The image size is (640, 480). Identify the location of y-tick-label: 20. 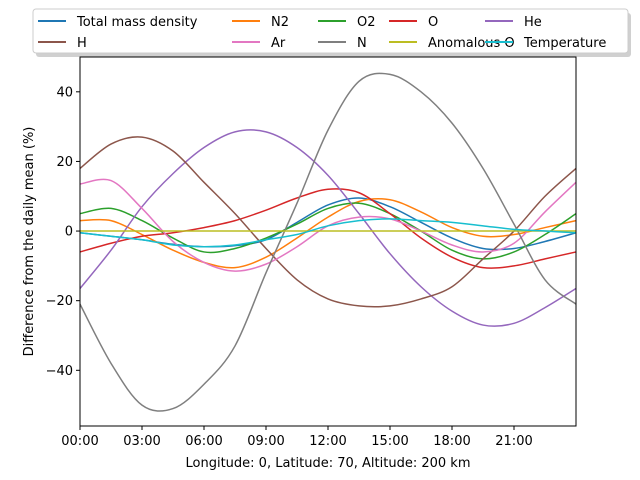
(64, 162).